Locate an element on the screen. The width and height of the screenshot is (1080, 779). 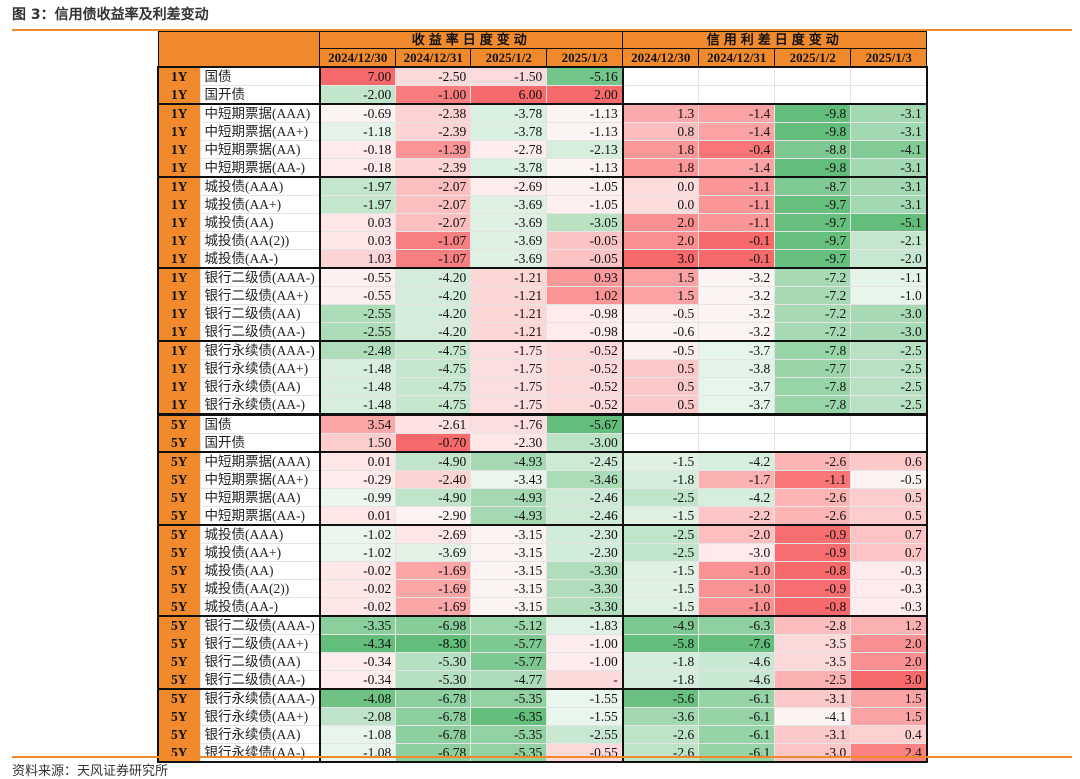
yield-change-cell: -2.00 is located at coordinates (358, 95).